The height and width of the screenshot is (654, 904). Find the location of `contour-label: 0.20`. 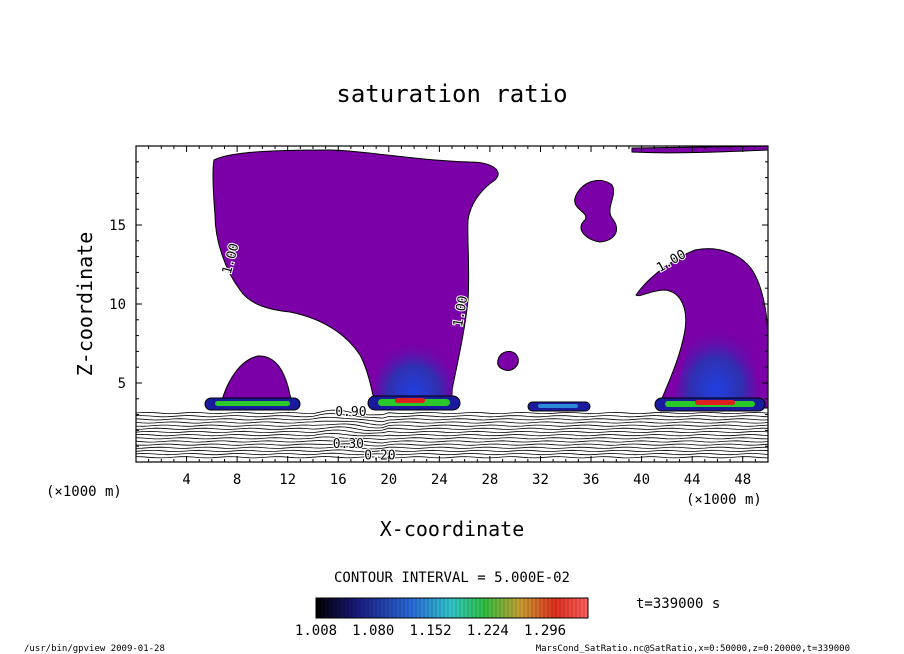

contour-label: 0.20 is located at coordinates (379, 456).